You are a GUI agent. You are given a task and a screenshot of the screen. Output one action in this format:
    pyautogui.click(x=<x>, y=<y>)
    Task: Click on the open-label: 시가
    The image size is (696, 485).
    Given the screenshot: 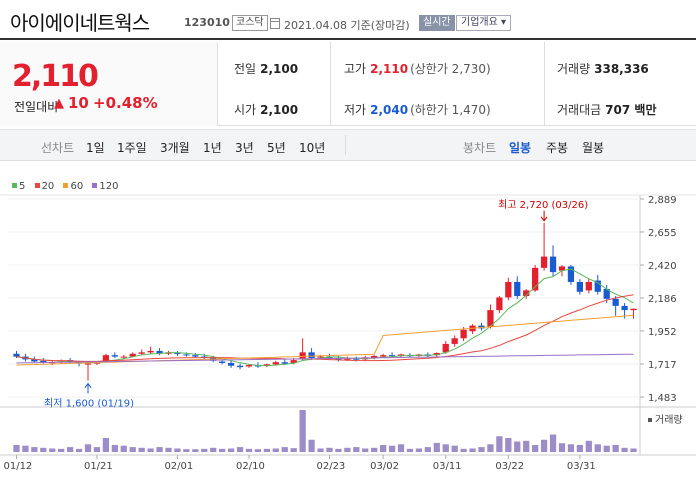 What is the action you would take?
    pyautogui.click(x=245, y=110)
    